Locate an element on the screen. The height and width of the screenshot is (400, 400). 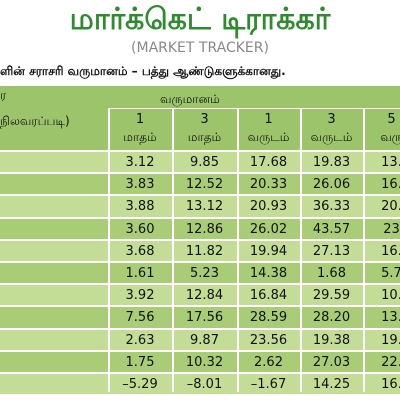
cell: 23 is located at coordinates (391, 229).